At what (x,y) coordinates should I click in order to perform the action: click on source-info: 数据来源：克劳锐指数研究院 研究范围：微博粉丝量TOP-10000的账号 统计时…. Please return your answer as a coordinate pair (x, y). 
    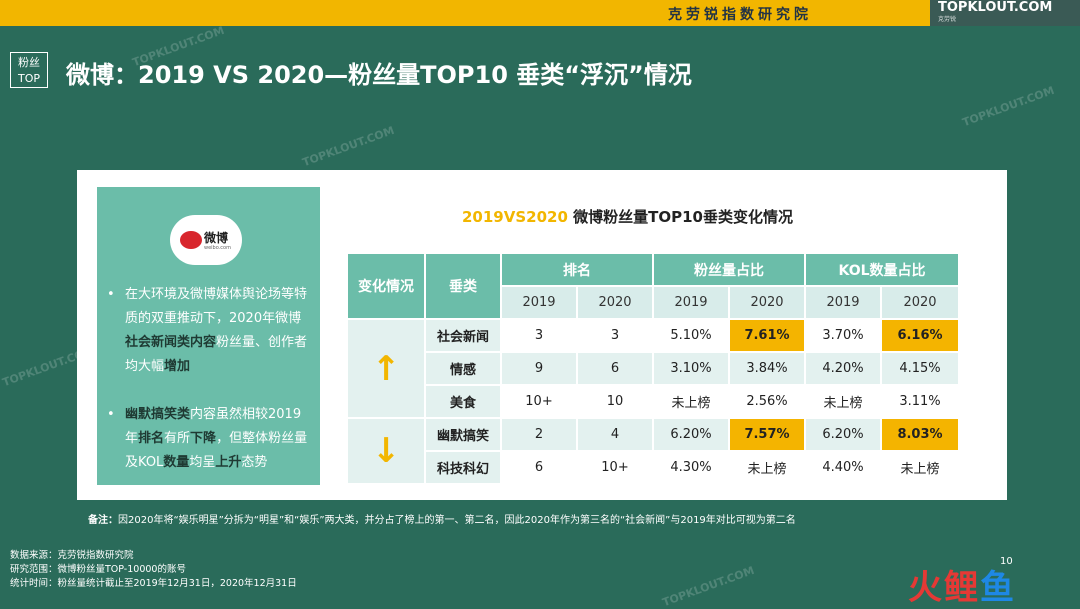
    Looking at the image, I should click on (153, 569).